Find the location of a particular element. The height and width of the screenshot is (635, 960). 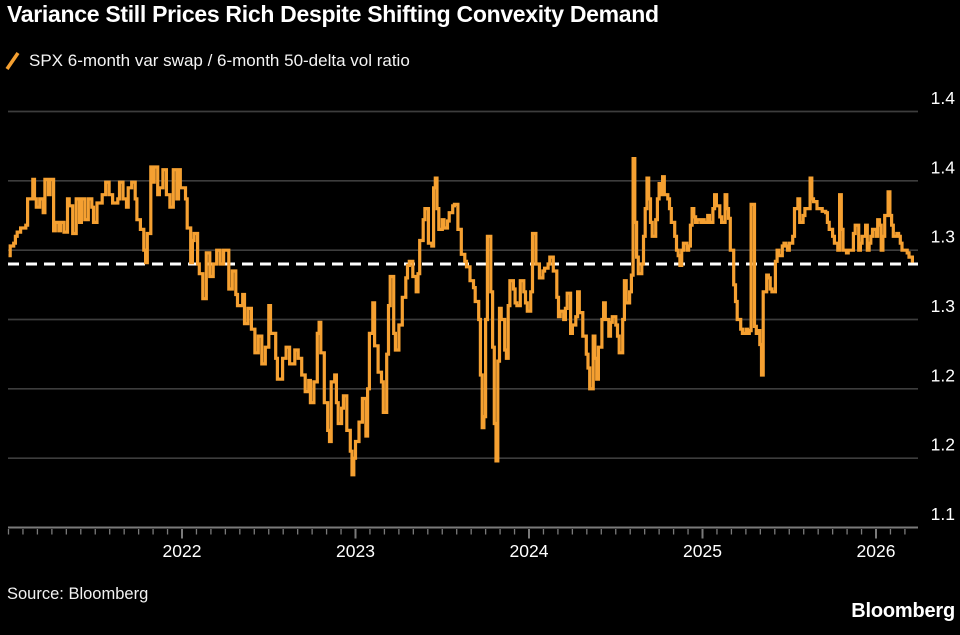

x-axis-label: 2023 is located at coordinates (355, 551).